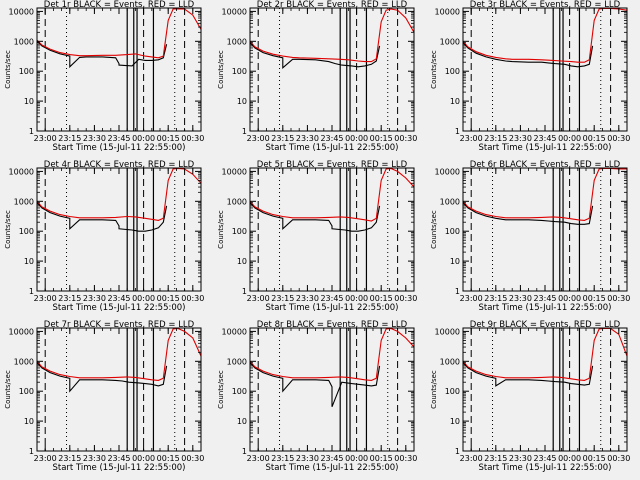  Describe the element at coordinates (545, 325) in the screenshot. I see `chart-title: Det 9r BLACK = Events, RED = LLD` at that location.